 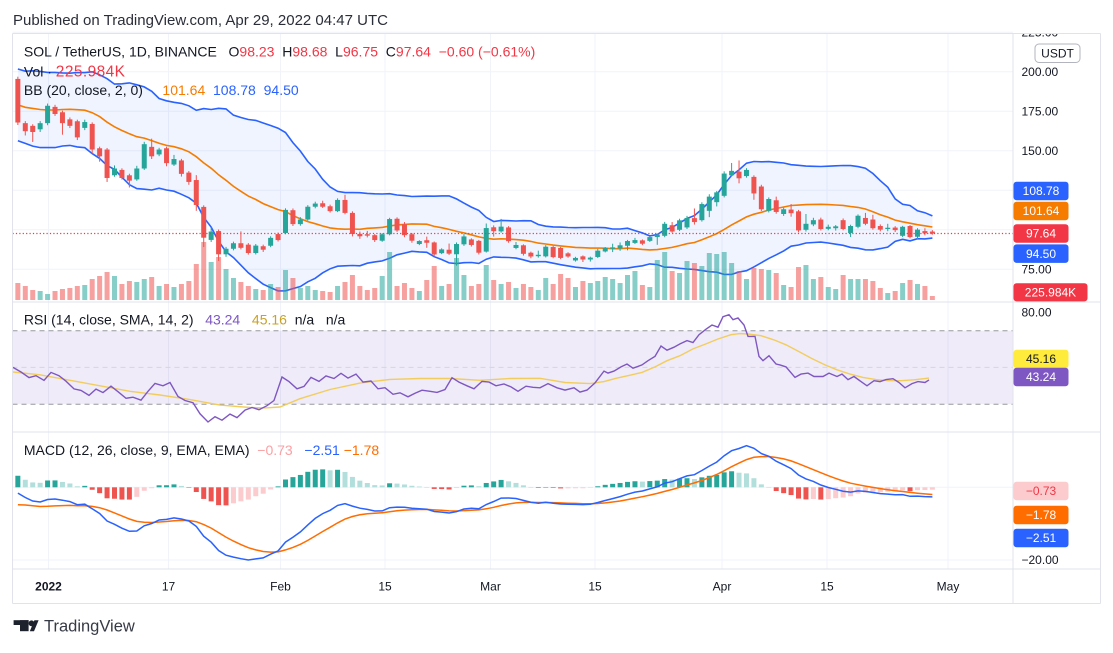 What do you see at coordinates (1057, 54) in the screenshot?
I see `svg-text: USDT` at bounding box center [1057, 54].